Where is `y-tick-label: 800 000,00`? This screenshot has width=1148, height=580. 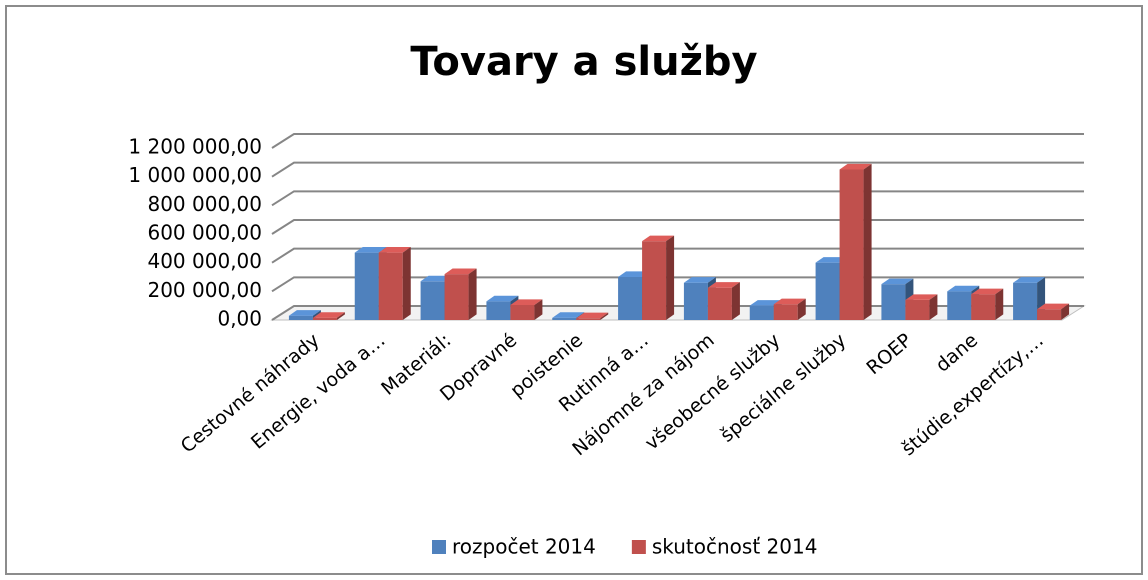
y-tick-label: 800 000,00 is located at coordinates (204, 204).